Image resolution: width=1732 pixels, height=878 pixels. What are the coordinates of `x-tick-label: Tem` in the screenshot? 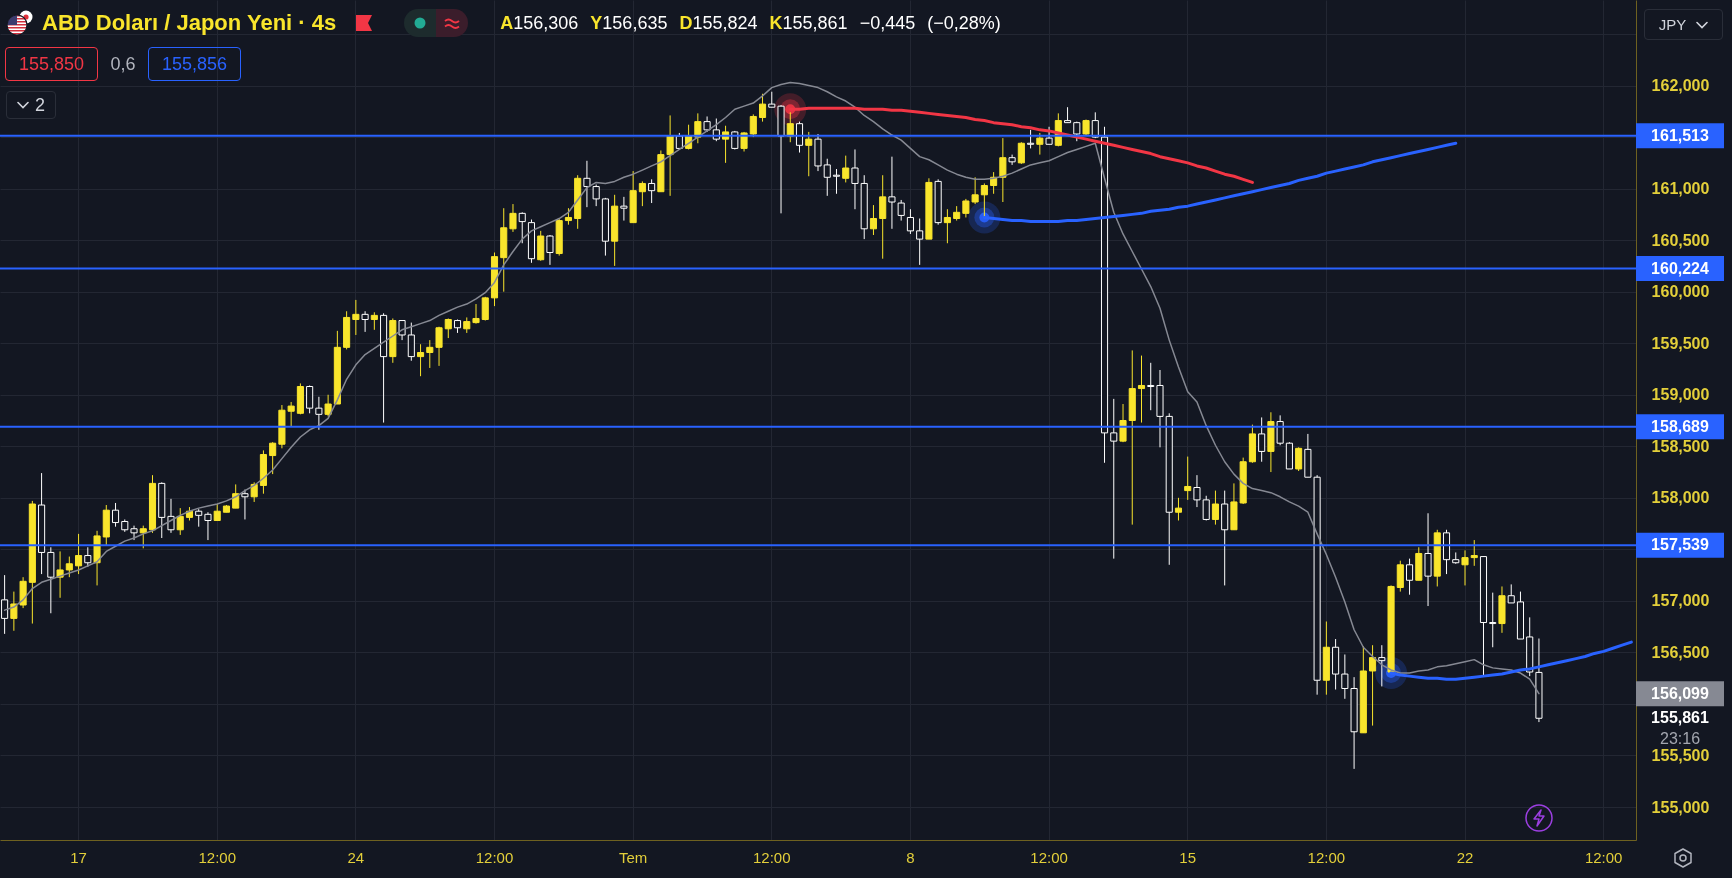 It's located at (633, 857).